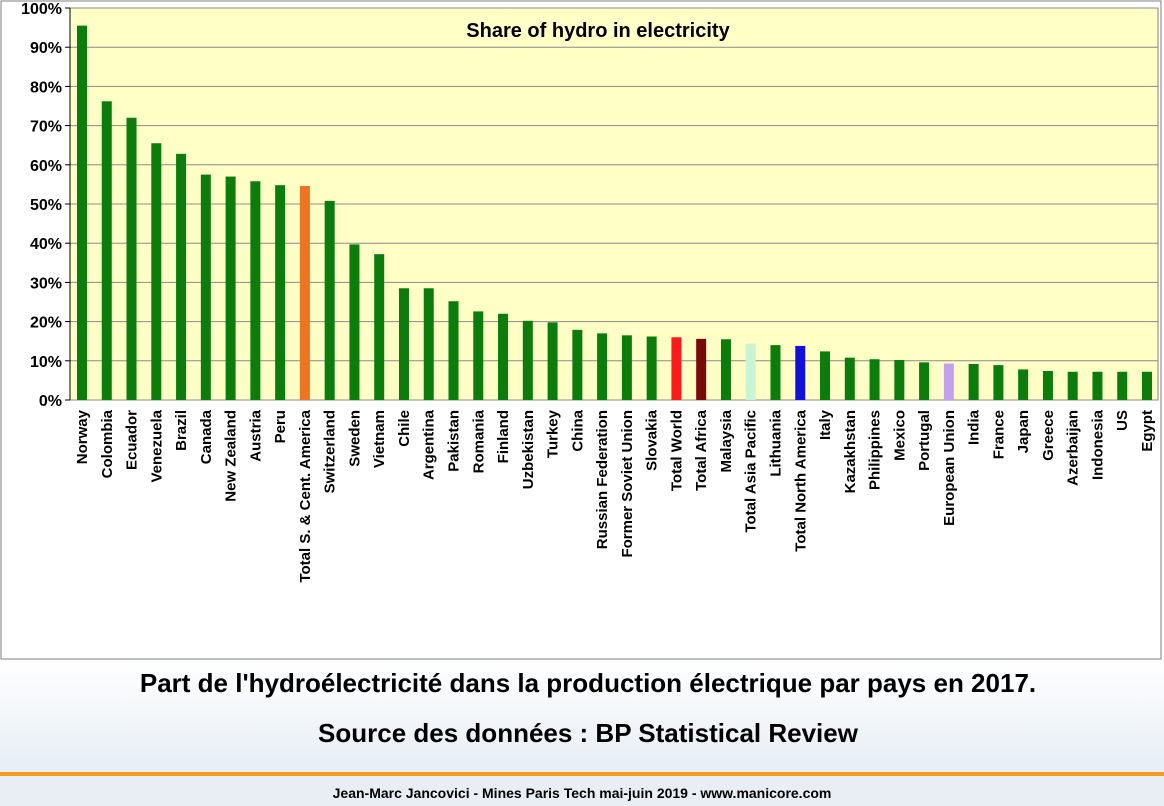 This screenshot has height=806, width=1164. I want to click on category-label: Egypt, so click(1147, 431).